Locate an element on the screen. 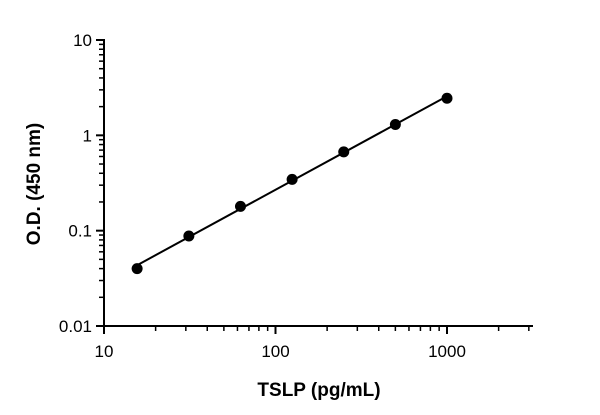 Image resolution: width=600 pixels, height=415 pixels. x-axis-title: TSLP (pg/mL) is located at coordinates (318, 390).